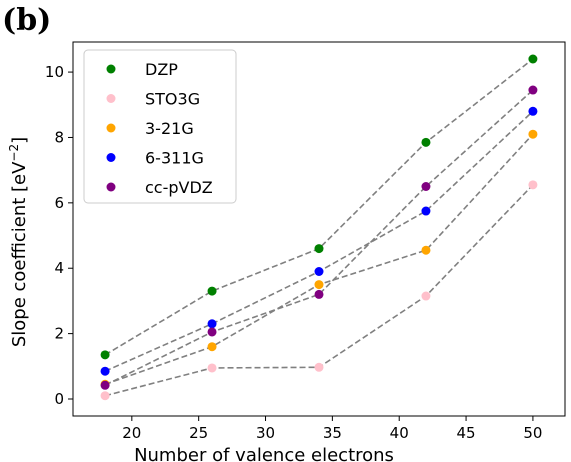  I want to click on legend-frame, so click(160, 126).